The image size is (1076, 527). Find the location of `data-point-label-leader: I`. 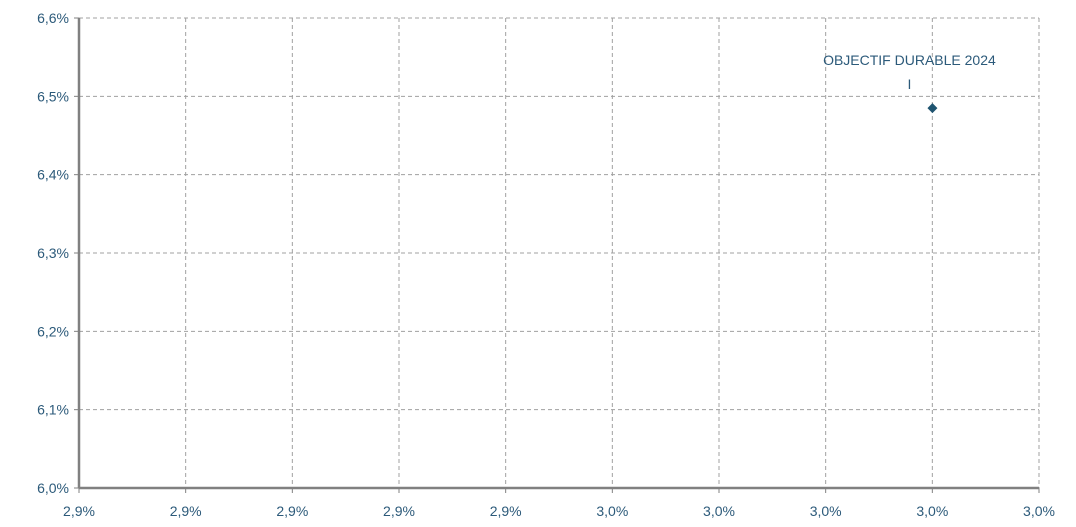

data-point-label-leader: I is located at coordinates (909, 84).